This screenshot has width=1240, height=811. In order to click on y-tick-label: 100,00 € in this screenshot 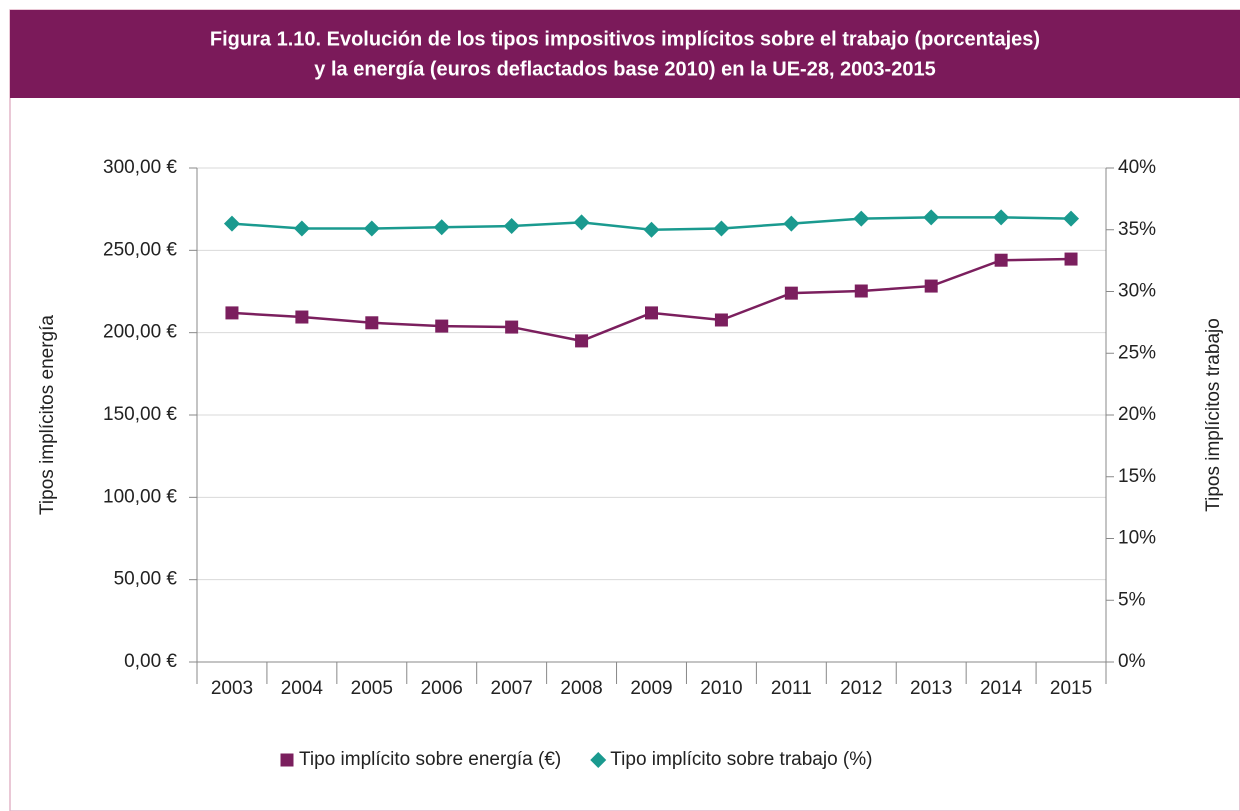, I will do `click(140, 496)`.